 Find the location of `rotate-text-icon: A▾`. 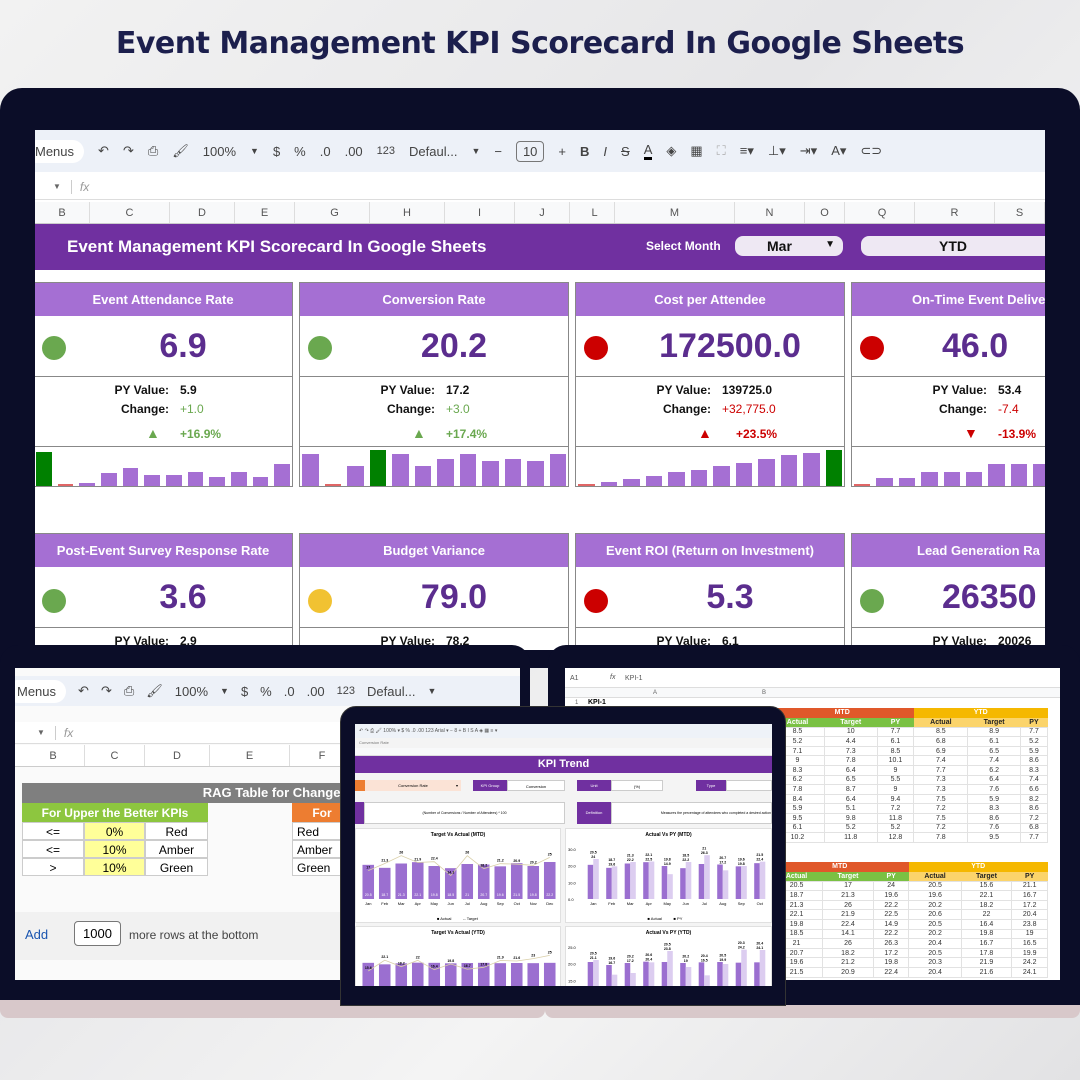

rotate-text-icon: A▾ is located at coordinates (839, 150).